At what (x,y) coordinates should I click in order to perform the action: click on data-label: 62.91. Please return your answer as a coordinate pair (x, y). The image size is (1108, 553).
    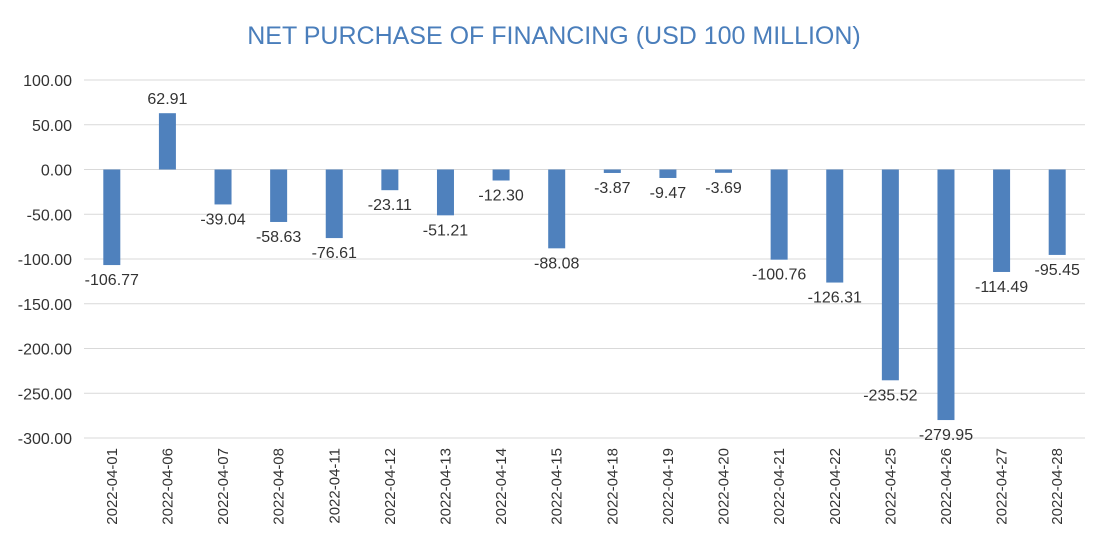
    Looking at the image, I should click on (167, 99).